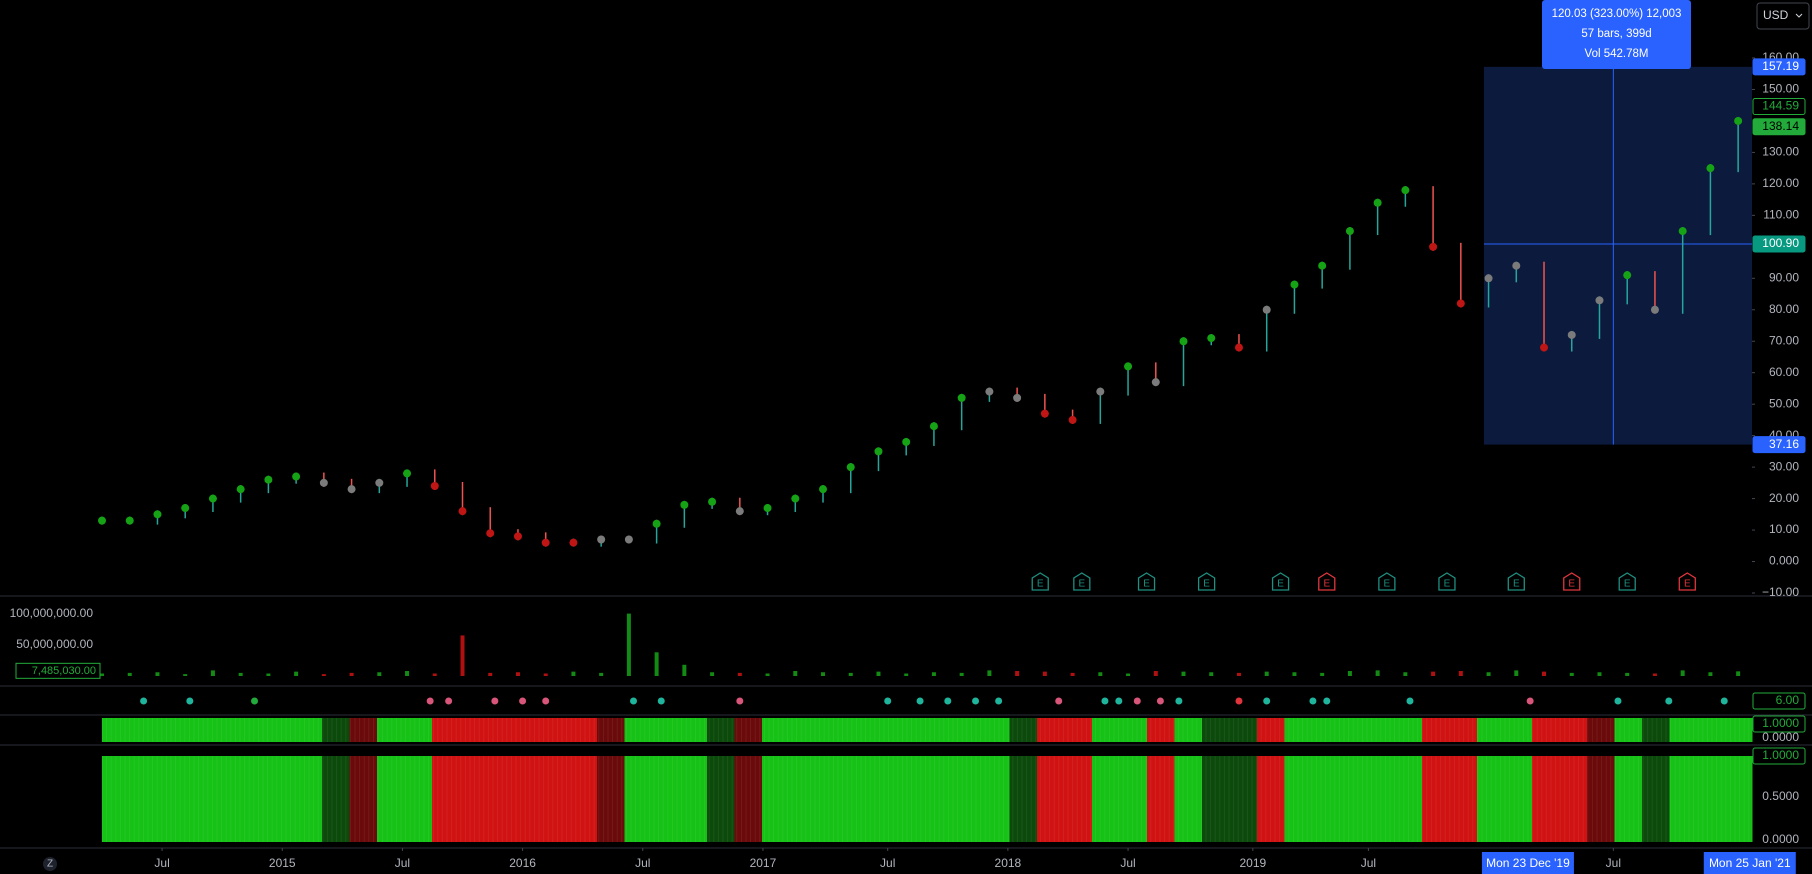 This screenshot has height=874, width=1812. I want to click on zoom-button: Z, so click(50, 864).